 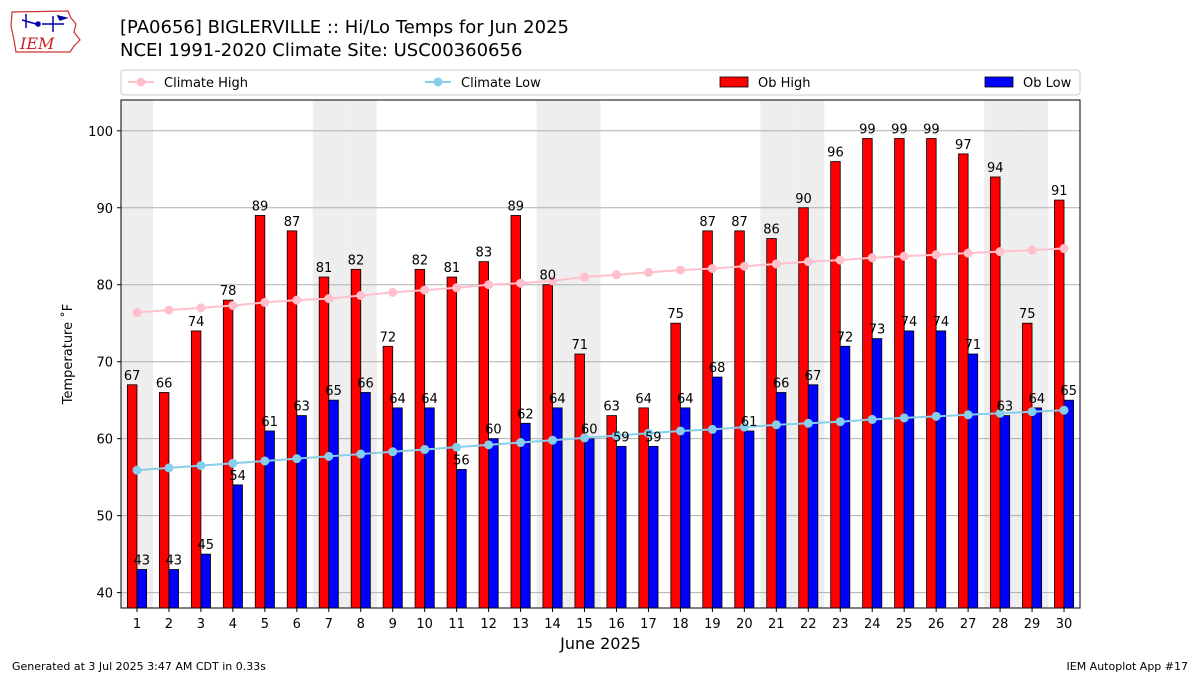 What do you see at coordinates (899, 129) in the screenshot?
I see `data-label-high: 99` at bounding box center [899, 129].